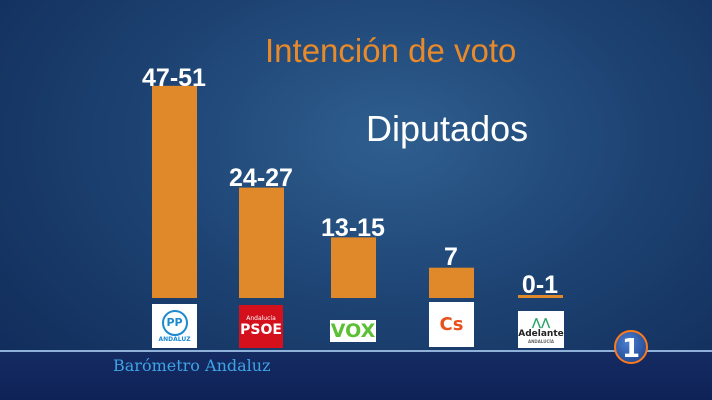  Describe the element at coordinates (174, 326) in the screenshot. I see `pp-logo: PP ANDALUZ` at that location.